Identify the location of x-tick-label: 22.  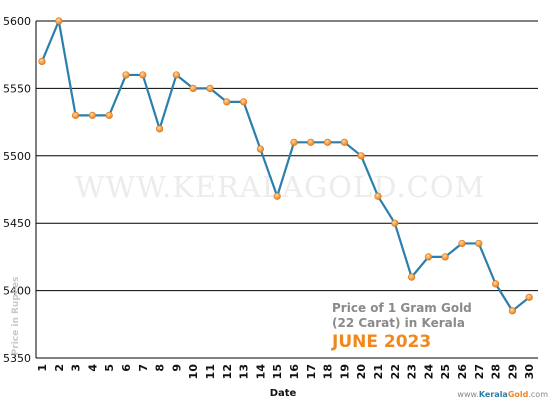
(395, 371).